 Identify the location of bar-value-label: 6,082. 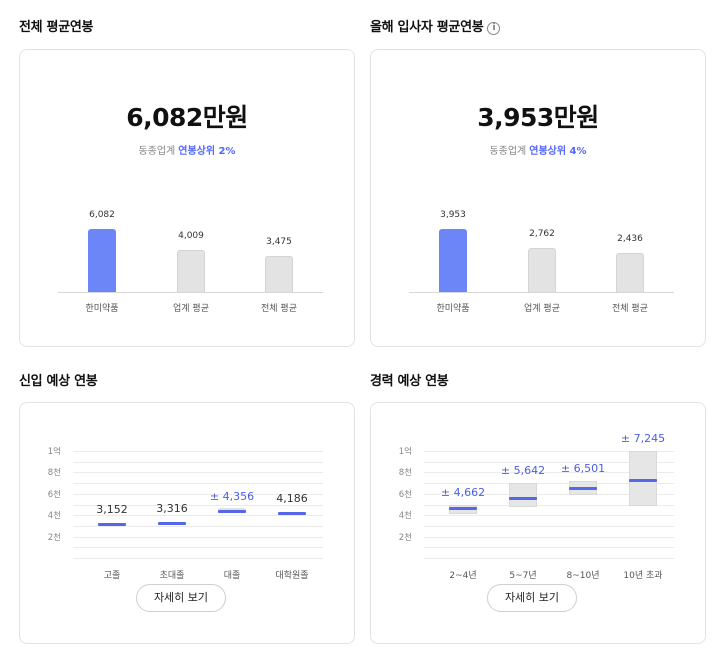
(102, 215).